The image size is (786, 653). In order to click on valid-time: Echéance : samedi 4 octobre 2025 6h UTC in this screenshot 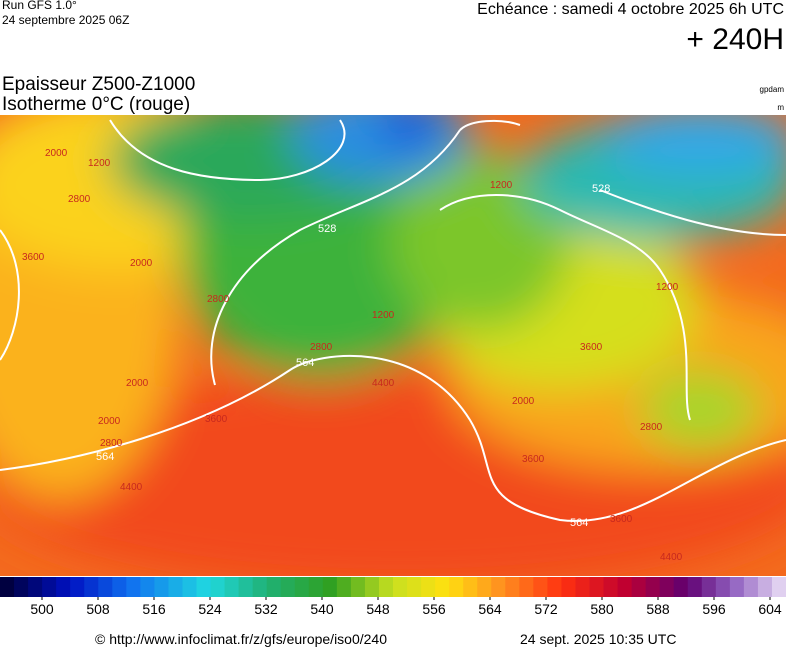, I will do `click(630, 9)`.